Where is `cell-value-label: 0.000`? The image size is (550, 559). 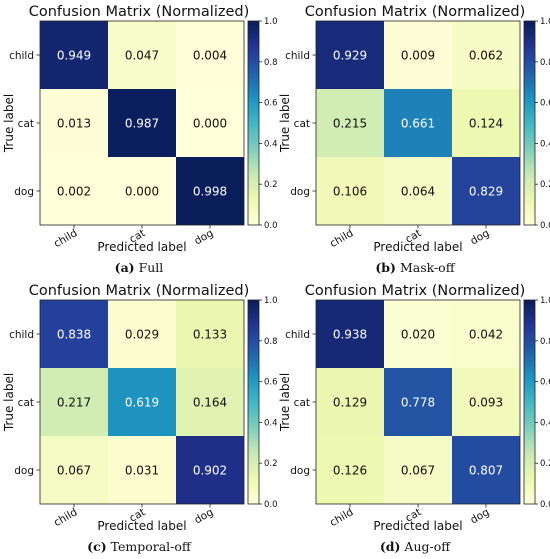
cell-value-label: 0.000 is located at coordinates (142, 192).